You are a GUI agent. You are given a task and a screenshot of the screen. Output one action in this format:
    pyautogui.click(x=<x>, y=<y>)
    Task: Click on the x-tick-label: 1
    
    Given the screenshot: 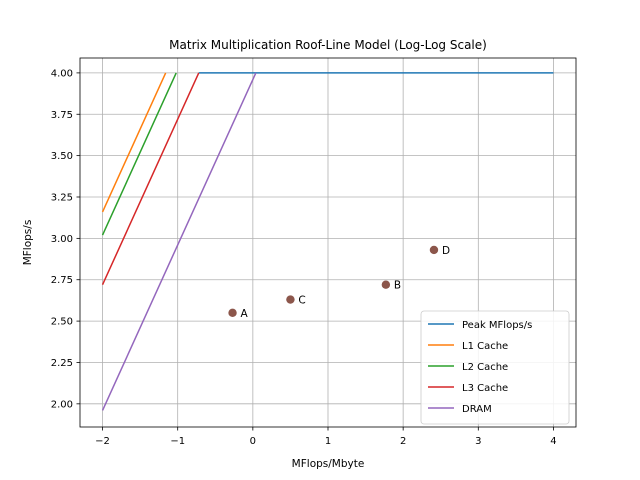 What is the action you would take?
    pyautogui.click(x=328, y=441)
    